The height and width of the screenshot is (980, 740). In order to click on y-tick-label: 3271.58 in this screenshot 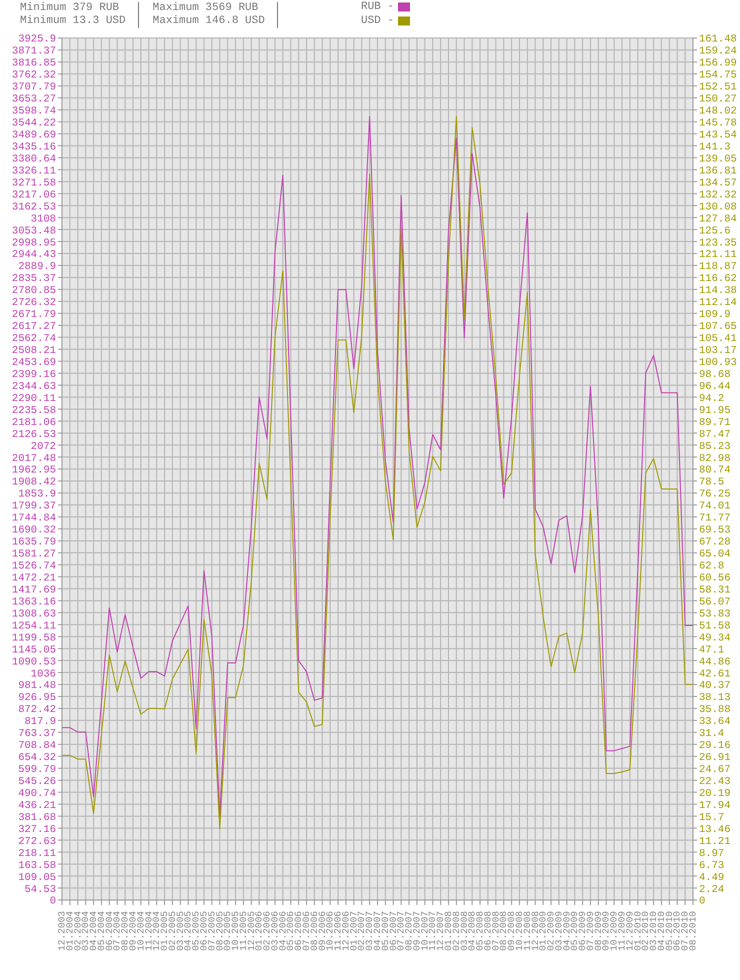, I will do `click(34, 183)`.